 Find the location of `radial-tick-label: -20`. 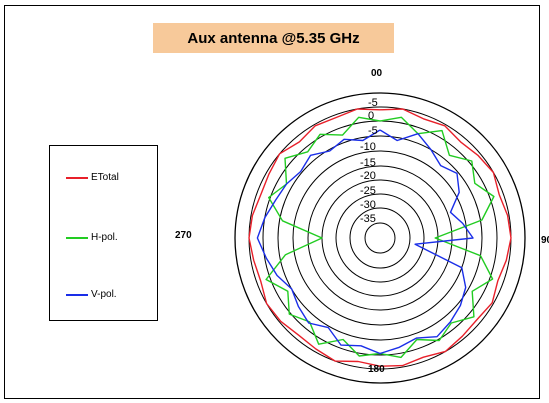

radial-tick-label: -20 is located at coordinates (368, 176).